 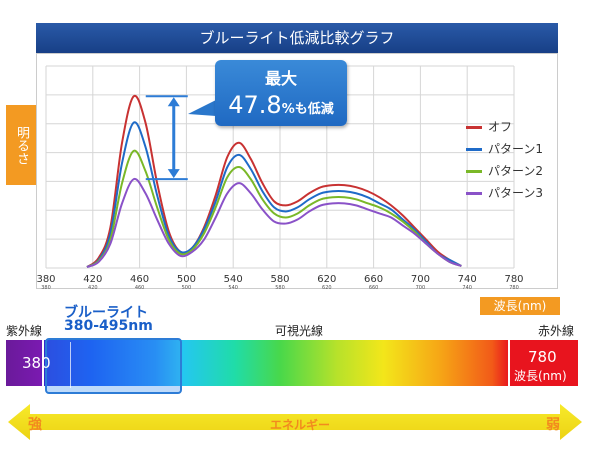 What do you see at coordinates (520, 306) in the screenshot?
I see `wavelength-badge: 波長(nm)` at bounding box center [520, 306].